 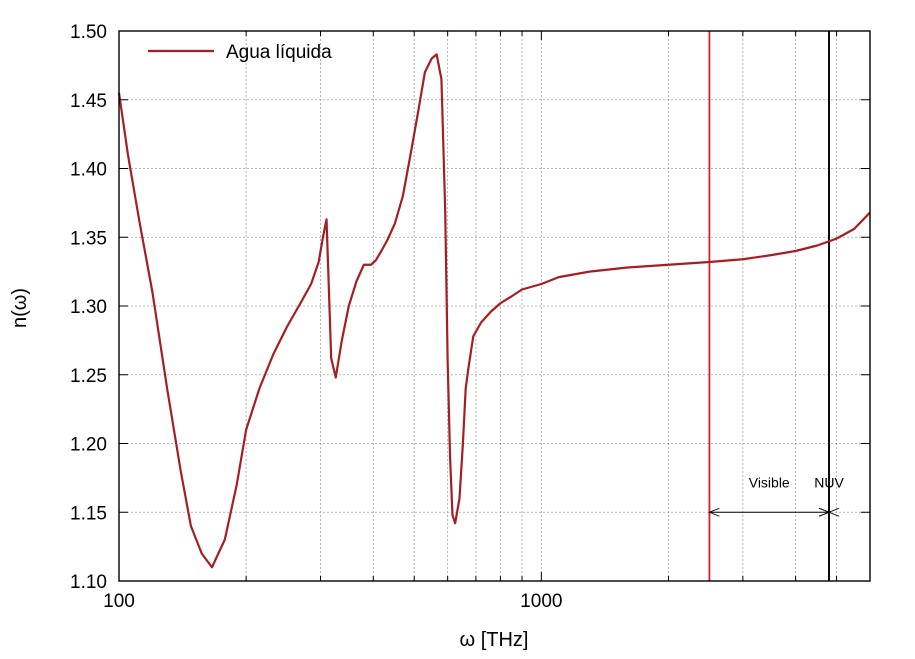 What do you see at coordinates (88, 170) in the screenshot?
I see `y-tick-label: 1.40` at bounding box center [88, 170].